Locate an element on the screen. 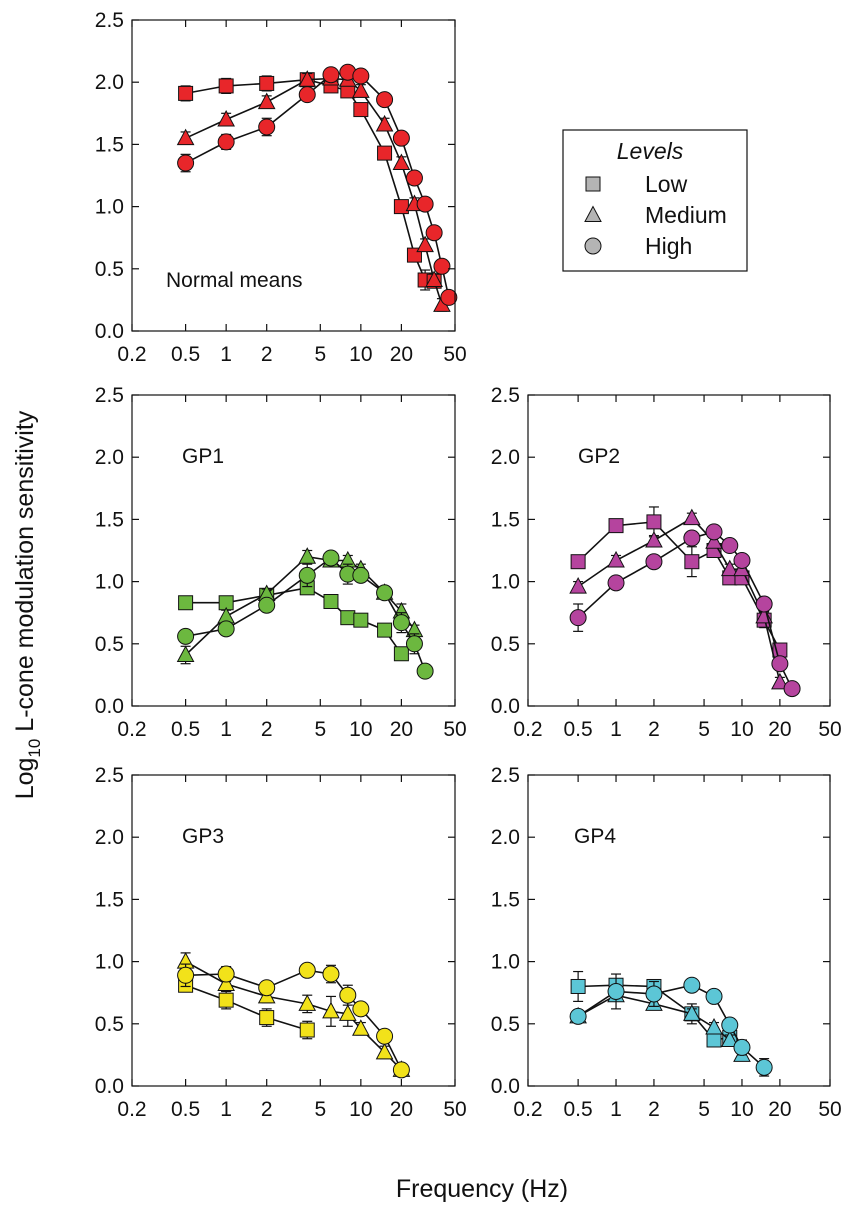 Image resolution: width=842 pixels, height=1207 pixels. chart-panel-4: 0.2 0.5 1 2 5 10 20 50 0.0 0.5 1.0 1.5 2.0 2.5 GP3 is located at coordinates (281, 942).